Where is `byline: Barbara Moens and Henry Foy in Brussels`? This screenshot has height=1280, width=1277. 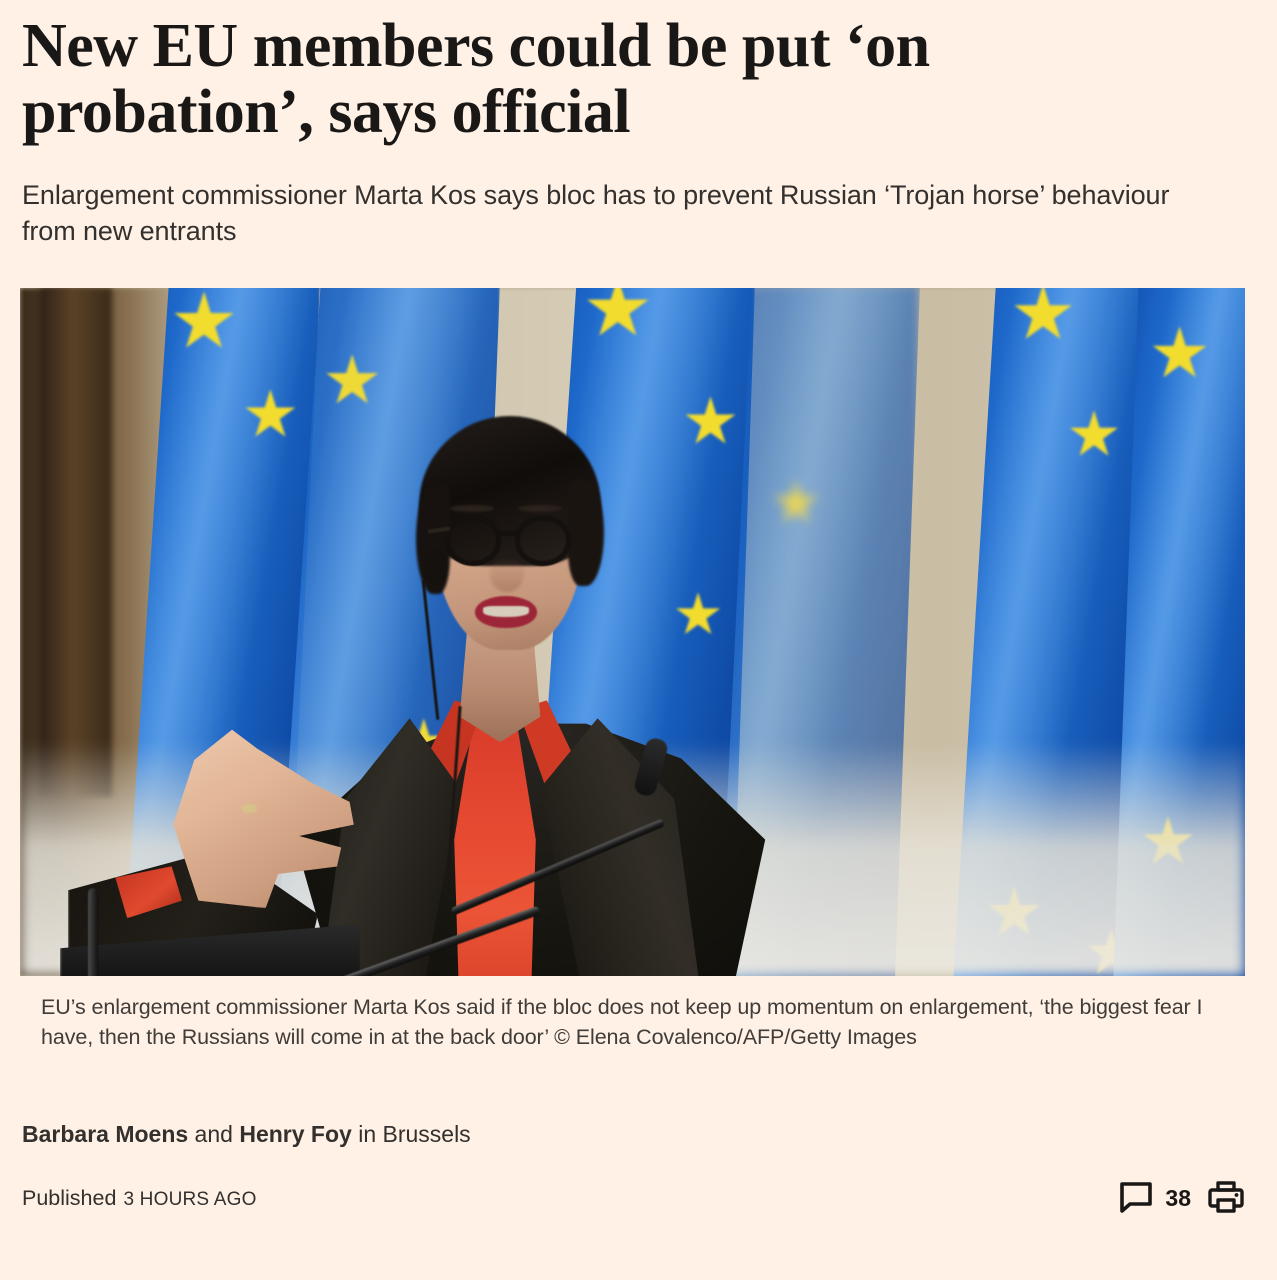 byline: Barbara Moens and Henry Foy in Brussels is located at coordinates (638, 1101).